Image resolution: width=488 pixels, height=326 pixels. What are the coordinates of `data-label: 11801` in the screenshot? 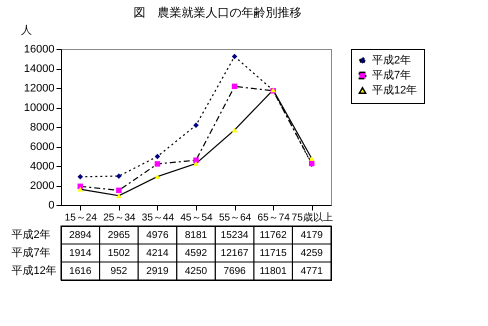 It's located at (274, 271).